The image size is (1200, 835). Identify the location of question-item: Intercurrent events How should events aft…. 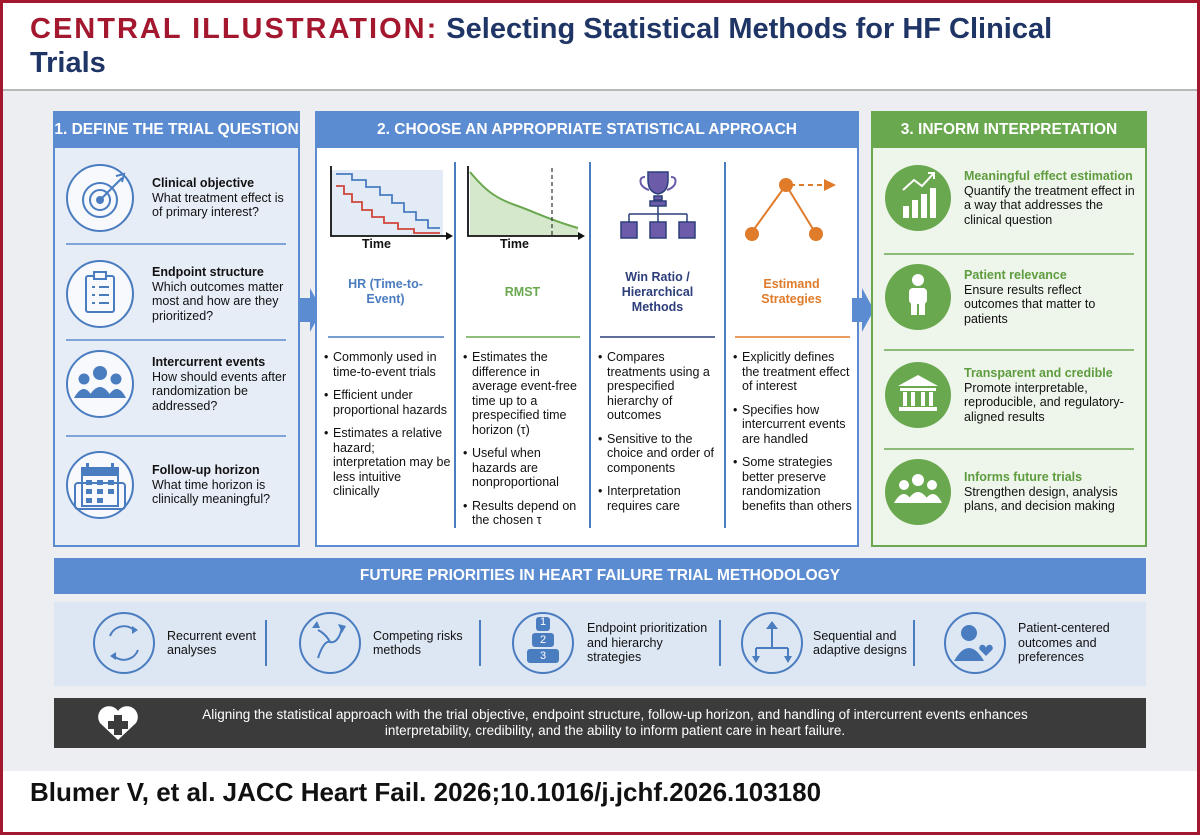
(222, 384).